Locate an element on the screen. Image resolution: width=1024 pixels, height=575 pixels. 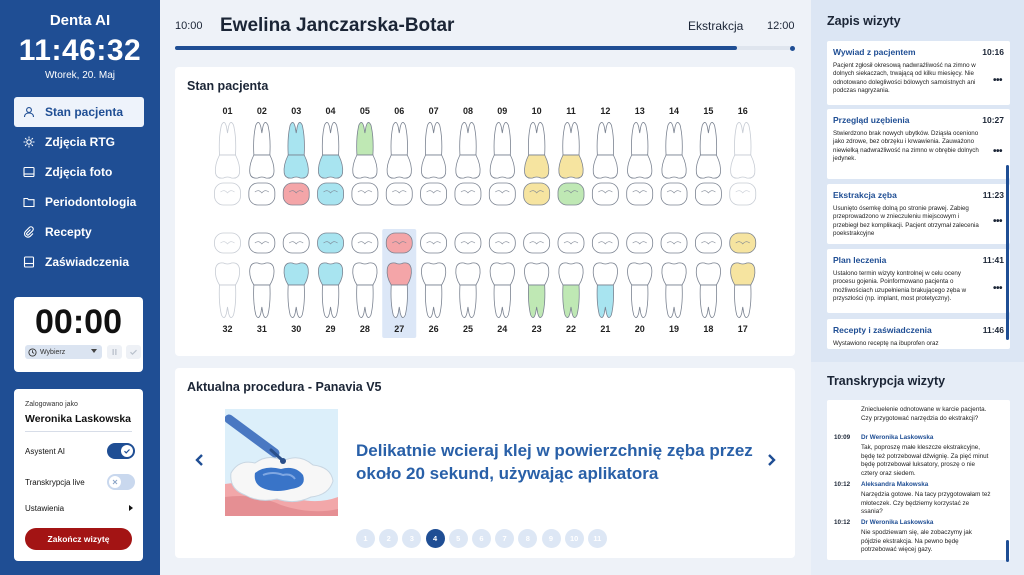
step-2: 2 is located at coordinates (389, 538).